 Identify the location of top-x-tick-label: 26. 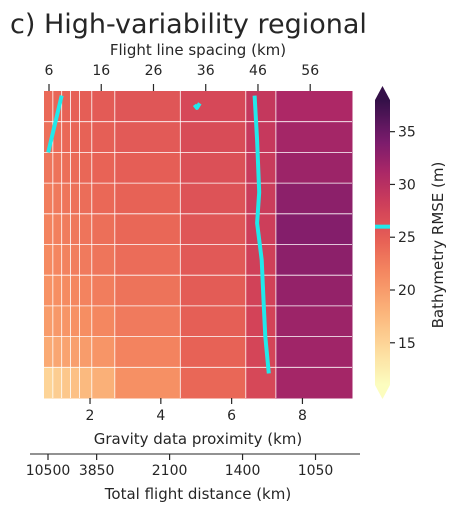
(154, 71).